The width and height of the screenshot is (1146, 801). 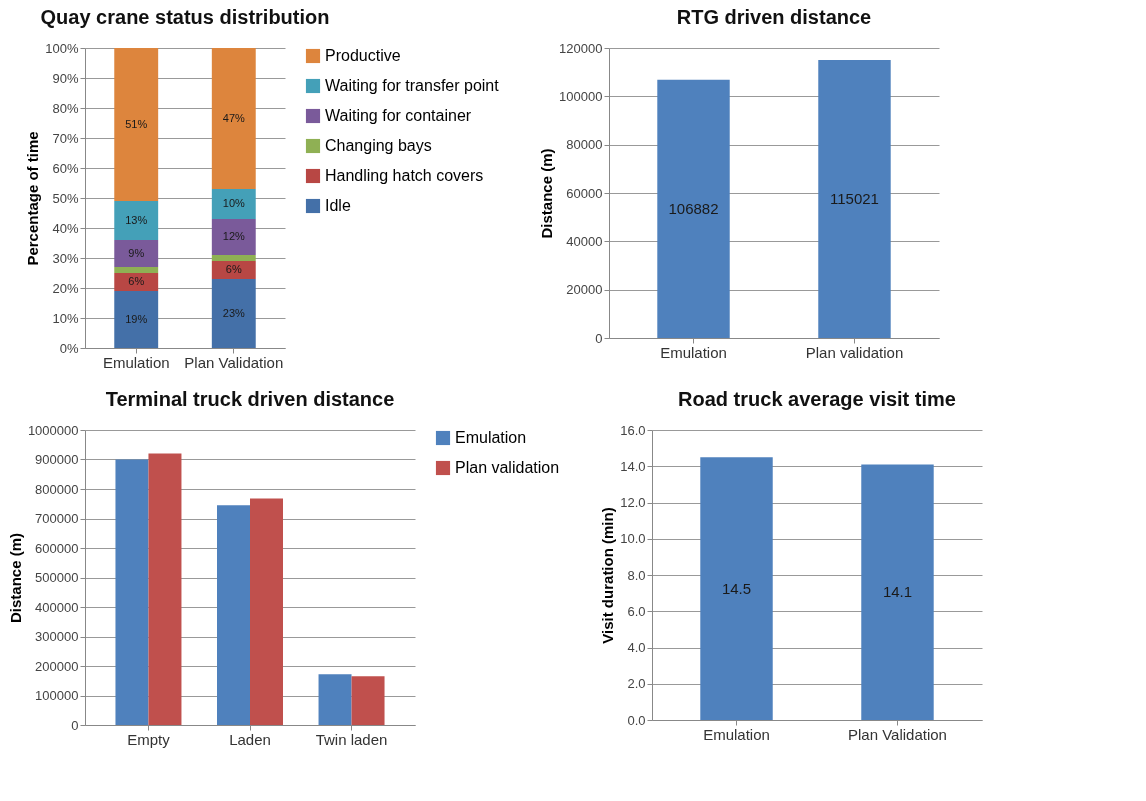 I want to click on y-tick-label: 10.0, so click(x=633, y=539).